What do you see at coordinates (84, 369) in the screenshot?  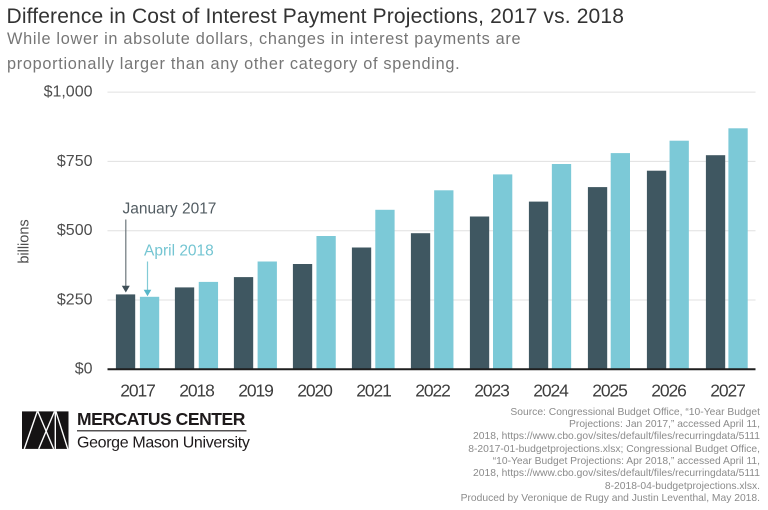 I see `svg-text: $0` at bounding box center [84, 369].